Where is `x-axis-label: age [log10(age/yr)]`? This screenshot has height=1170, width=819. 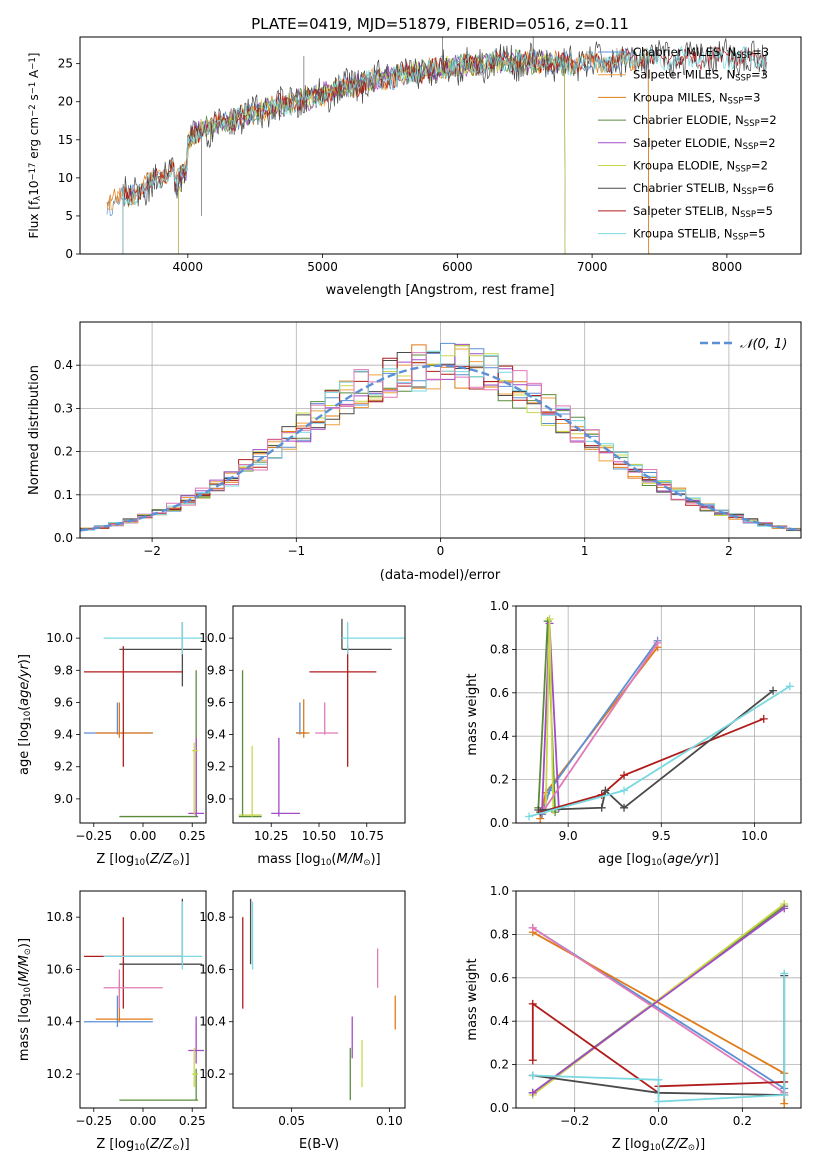
x-axis-label: age [log10(age/yr)] is located at coordinates (658, 860).